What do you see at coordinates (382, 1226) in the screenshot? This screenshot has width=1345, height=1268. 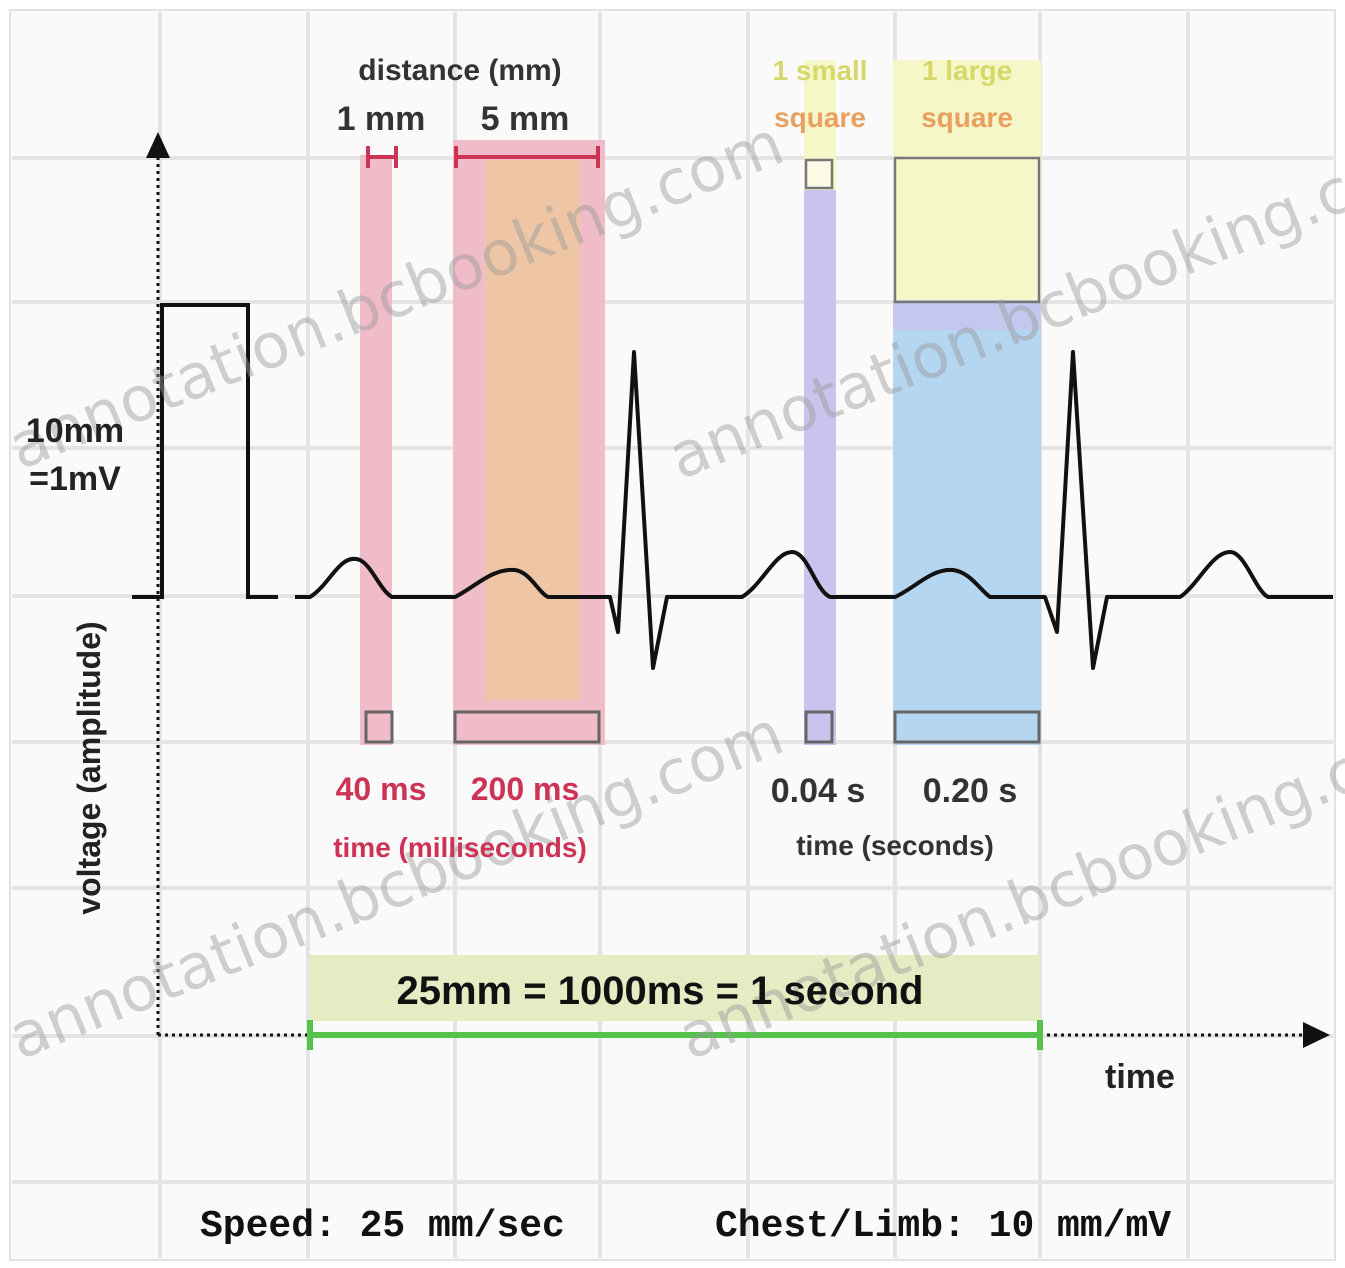 I see `footer-speed: Speed: 25 mm/sec` at bounding box center [382, 1226].